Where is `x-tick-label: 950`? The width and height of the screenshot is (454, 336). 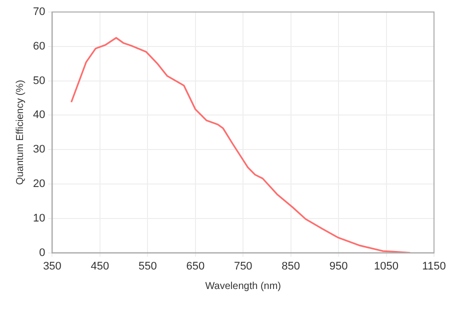
x-tick-label: 950 is located at coordinates (338, 266).